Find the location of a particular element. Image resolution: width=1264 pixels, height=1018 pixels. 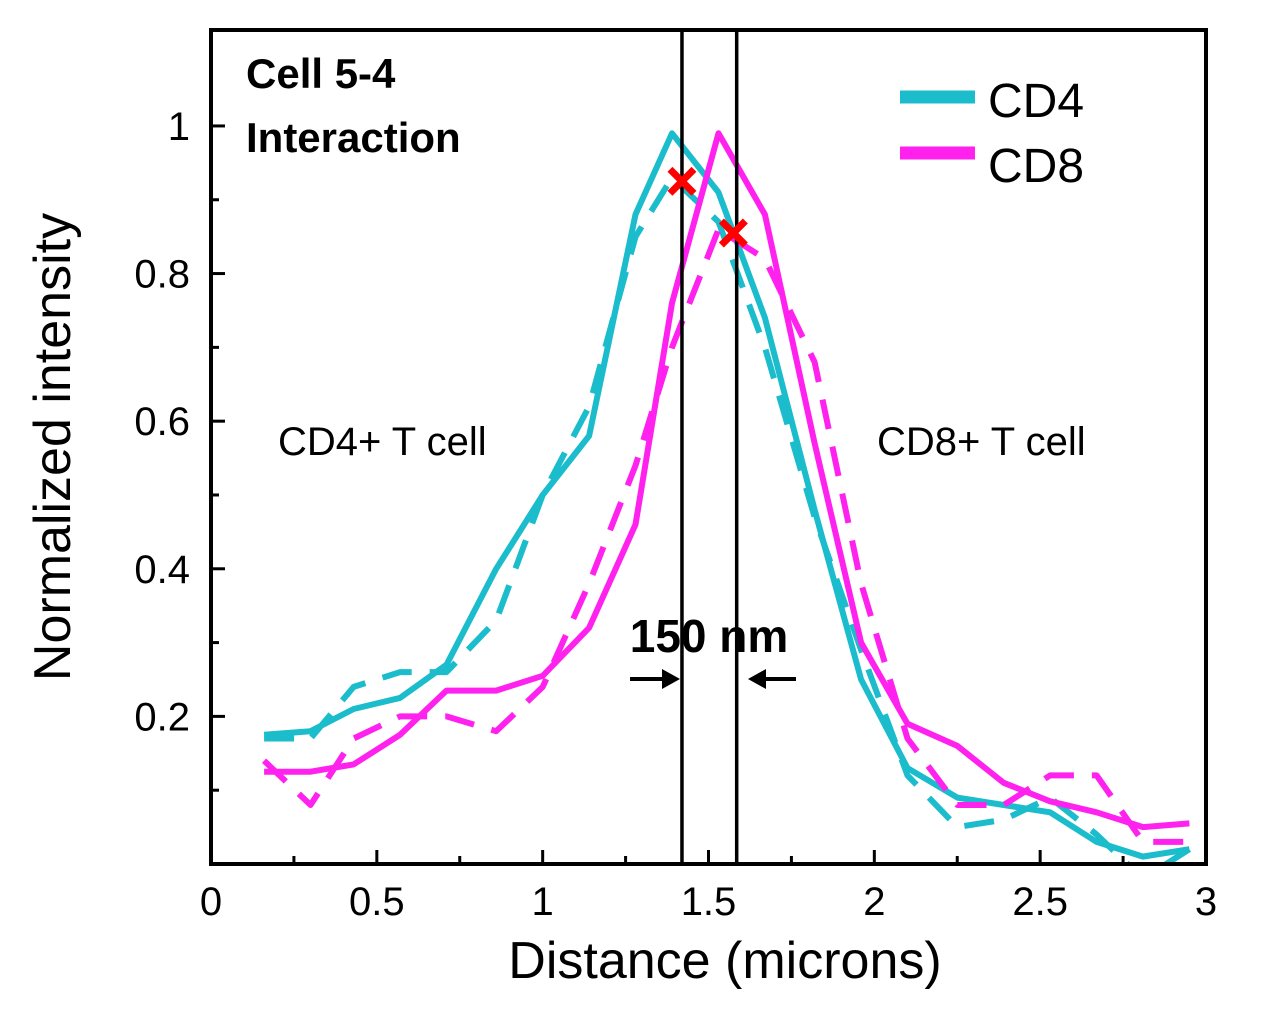

x-tick-label: 2.5 is located at coordinates (1040, 902).